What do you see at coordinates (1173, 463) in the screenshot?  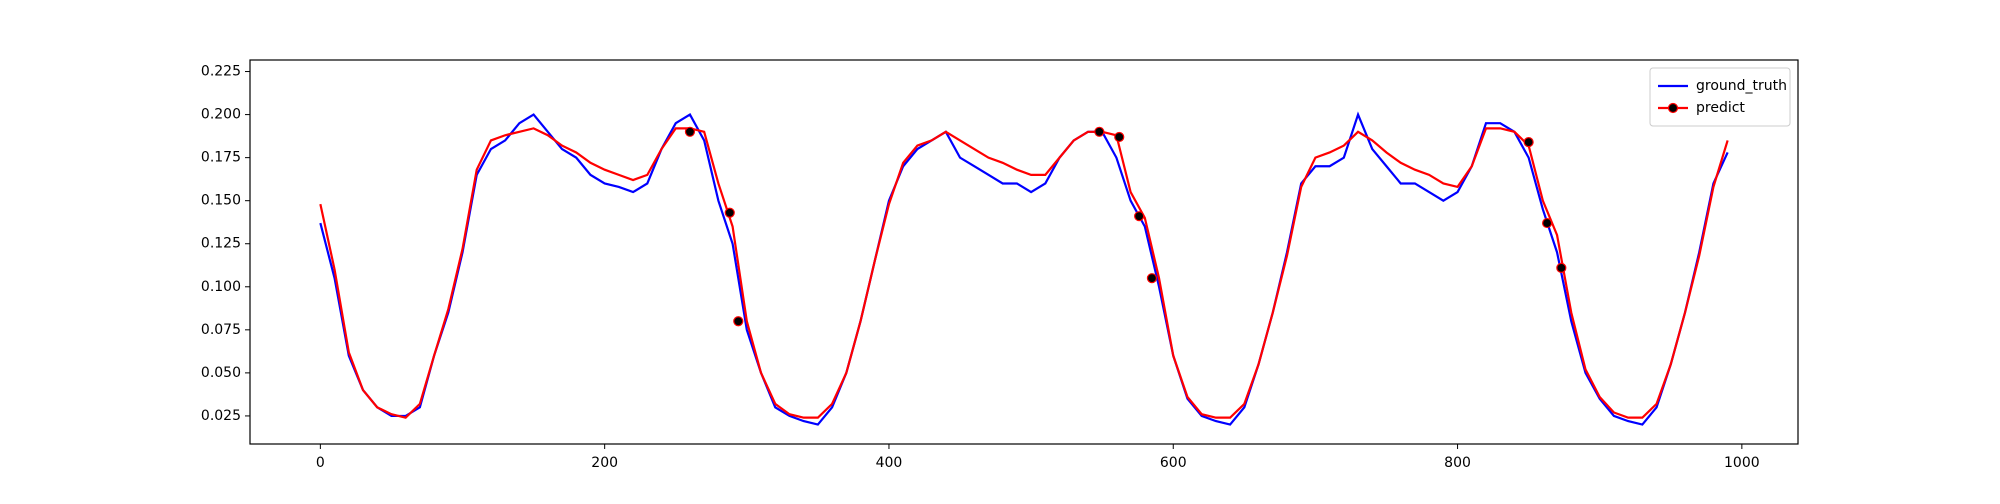 I see `x-tick-label: 600` at bounding box center [1173, 463].